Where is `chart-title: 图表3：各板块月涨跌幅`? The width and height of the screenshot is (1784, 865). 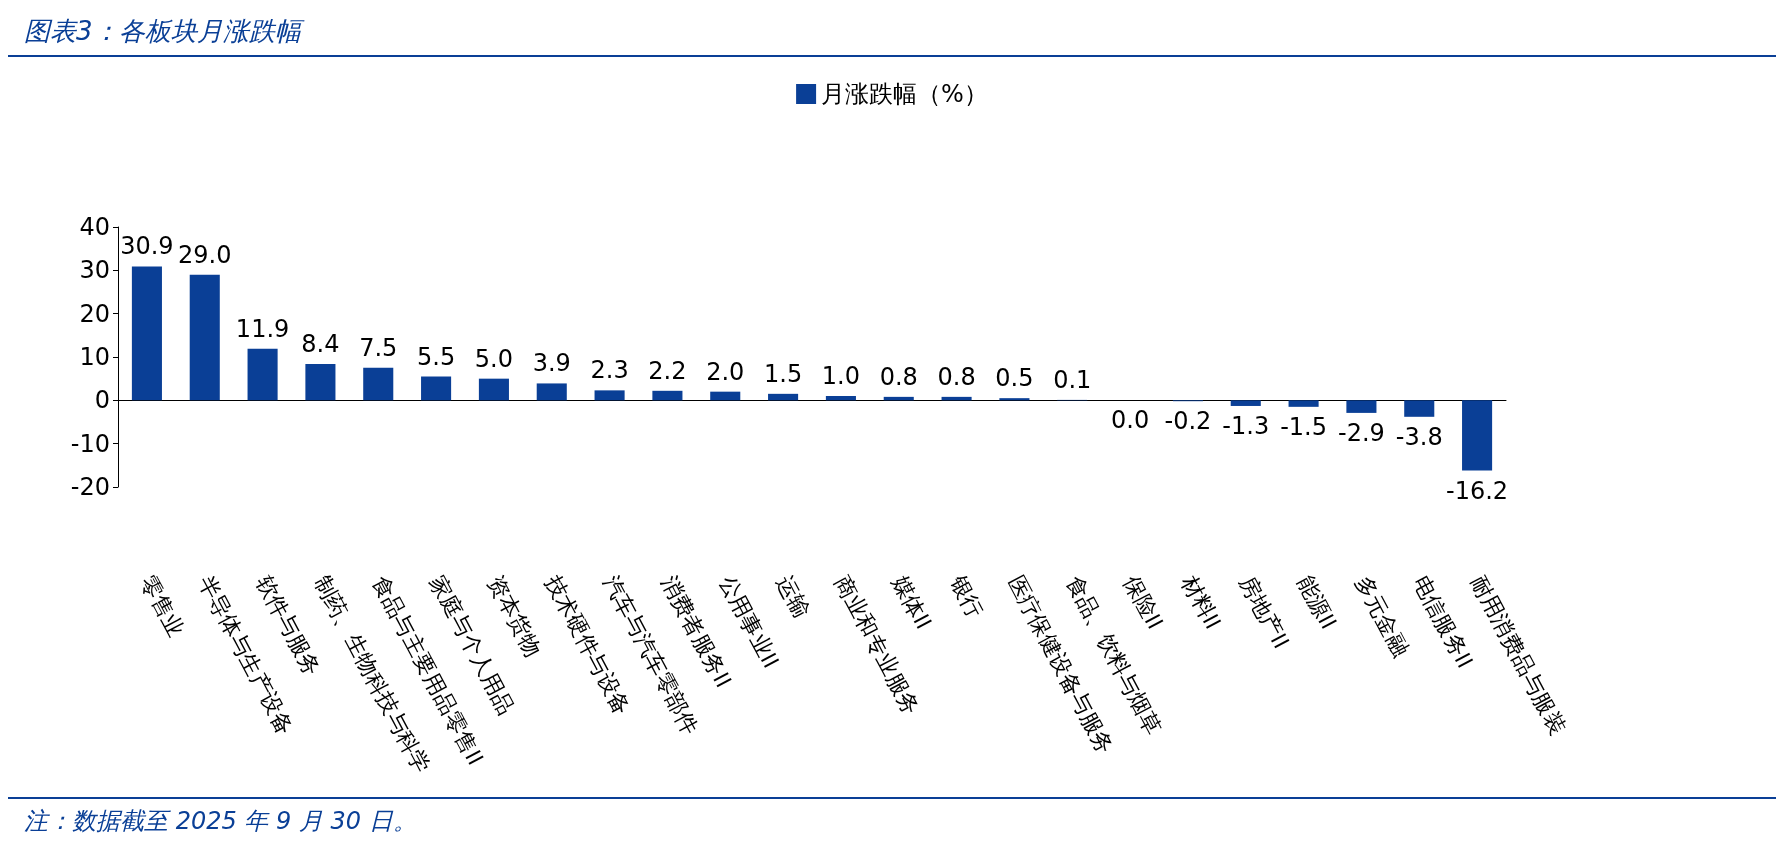 chart-title: 图表3：各板块月涨跌幅 is located at coordinates (892, 32).